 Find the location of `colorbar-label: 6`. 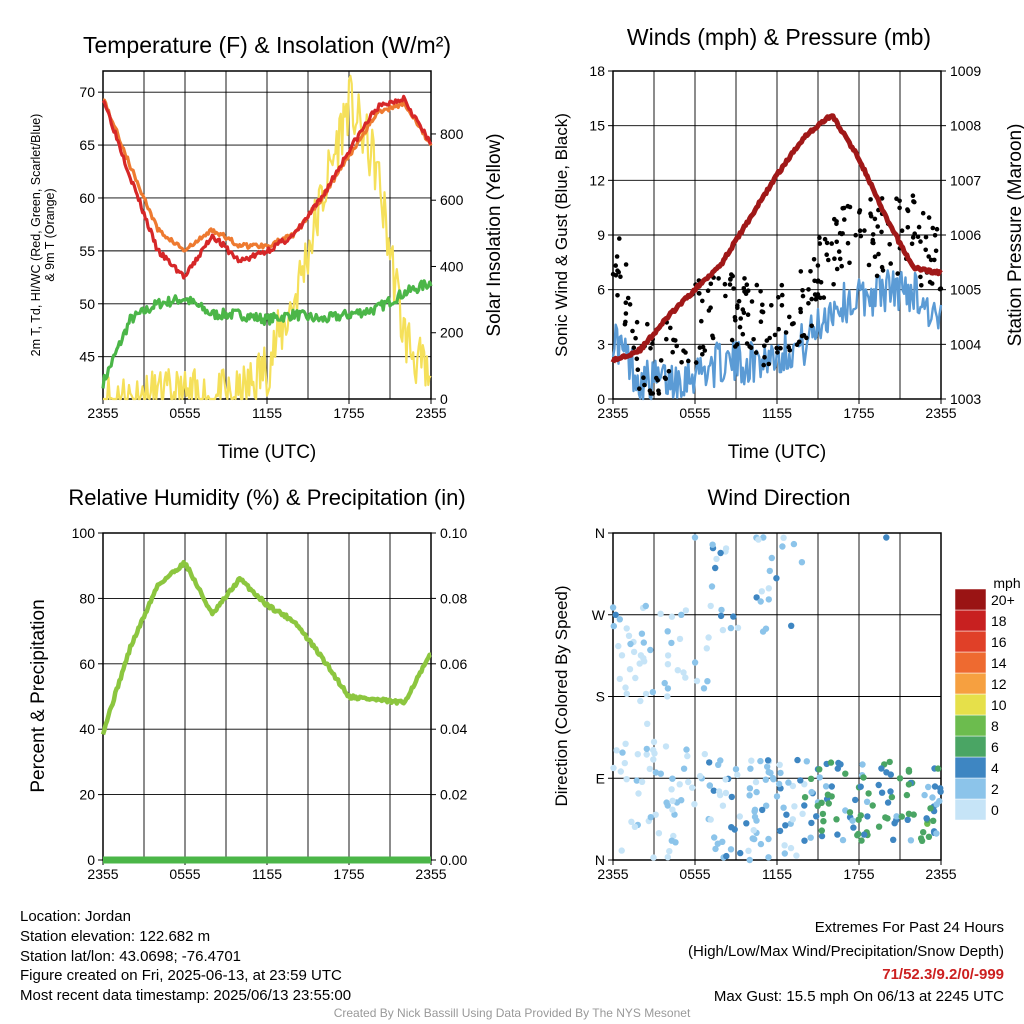

colorbar-label: 6 is located at coordinates (995, 747).